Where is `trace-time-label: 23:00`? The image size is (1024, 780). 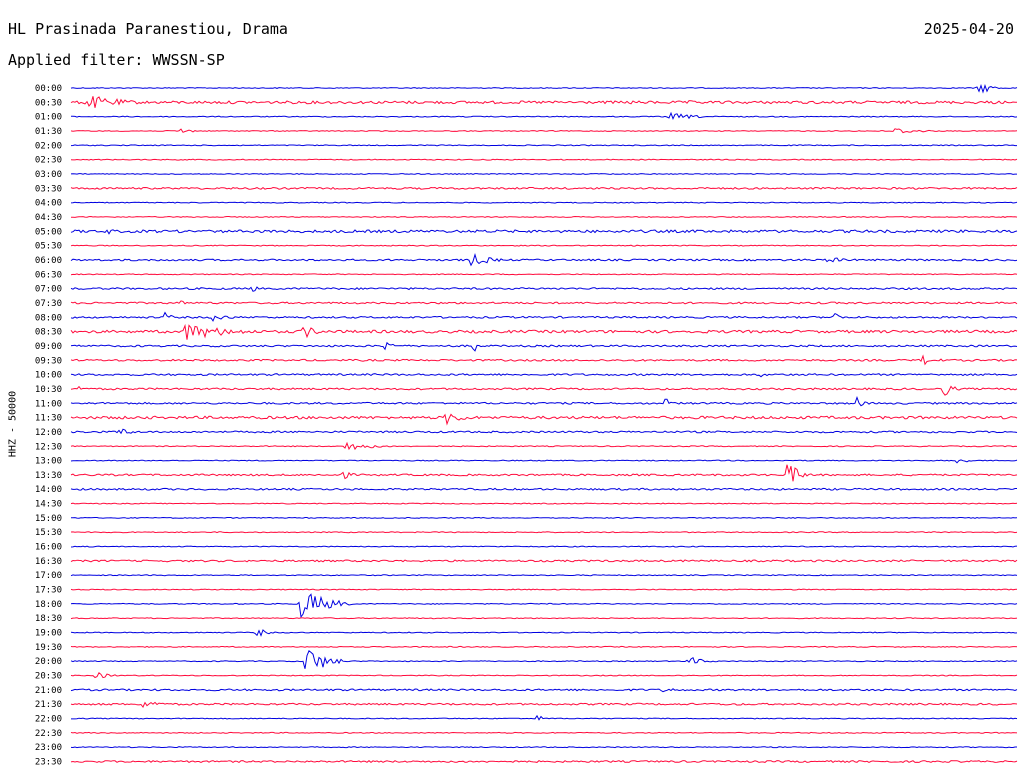 trace-time-label: 23:00 is located at coordinates (48, 748).